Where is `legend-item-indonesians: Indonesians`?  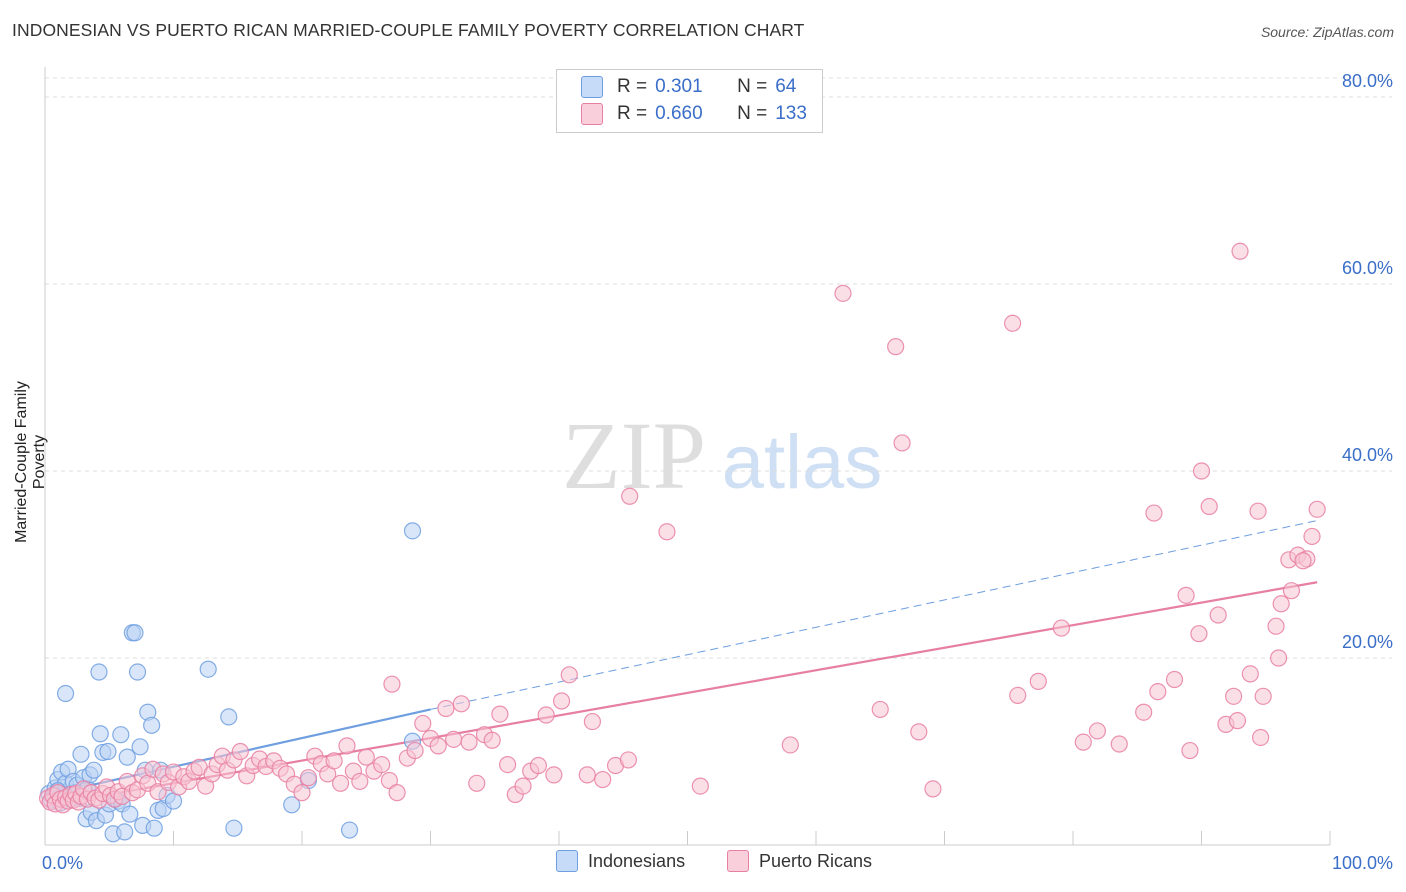
legend-item-indonesians: Indonesians is located at coordinates (620, 861).